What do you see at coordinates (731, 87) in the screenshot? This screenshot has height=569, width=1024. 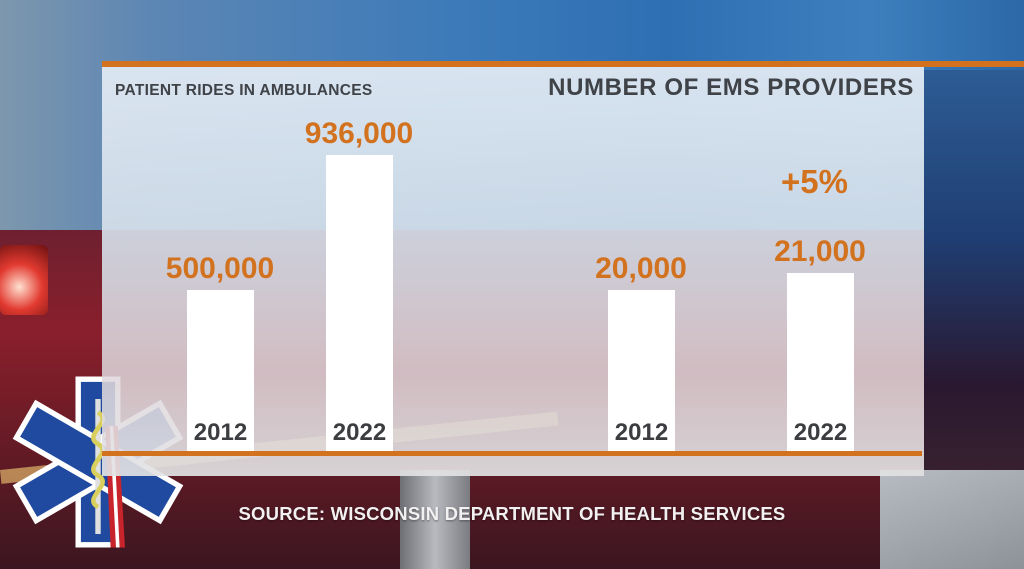 I see `right-chart-title: NUMBER OF EMS PROVIDERS` at bounding box center [731, 87].